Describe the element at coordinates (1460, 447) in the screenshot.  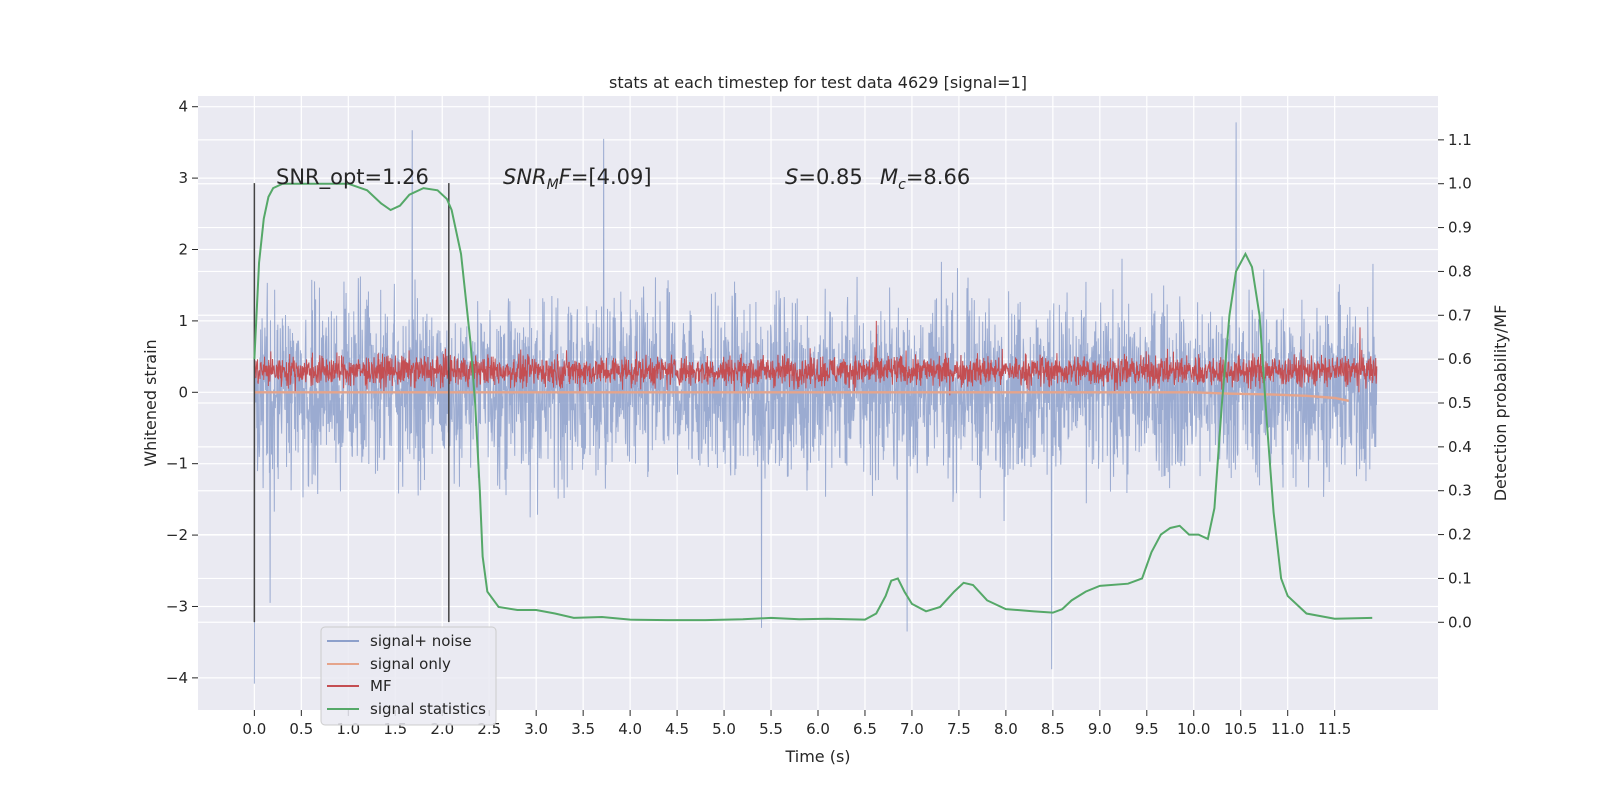
I see `y2-tick-label: 0.4` at that location.